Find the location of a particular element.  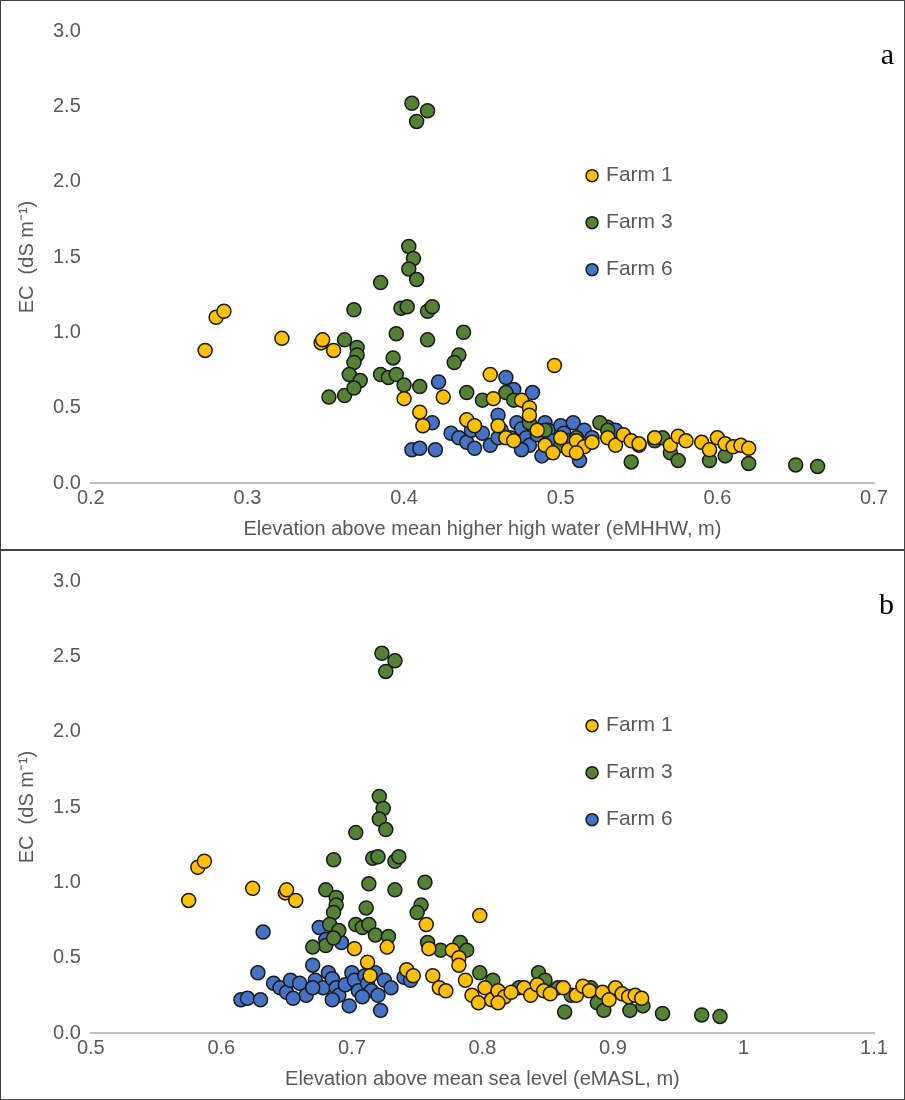

text: b is located at coordinates (886, 603).